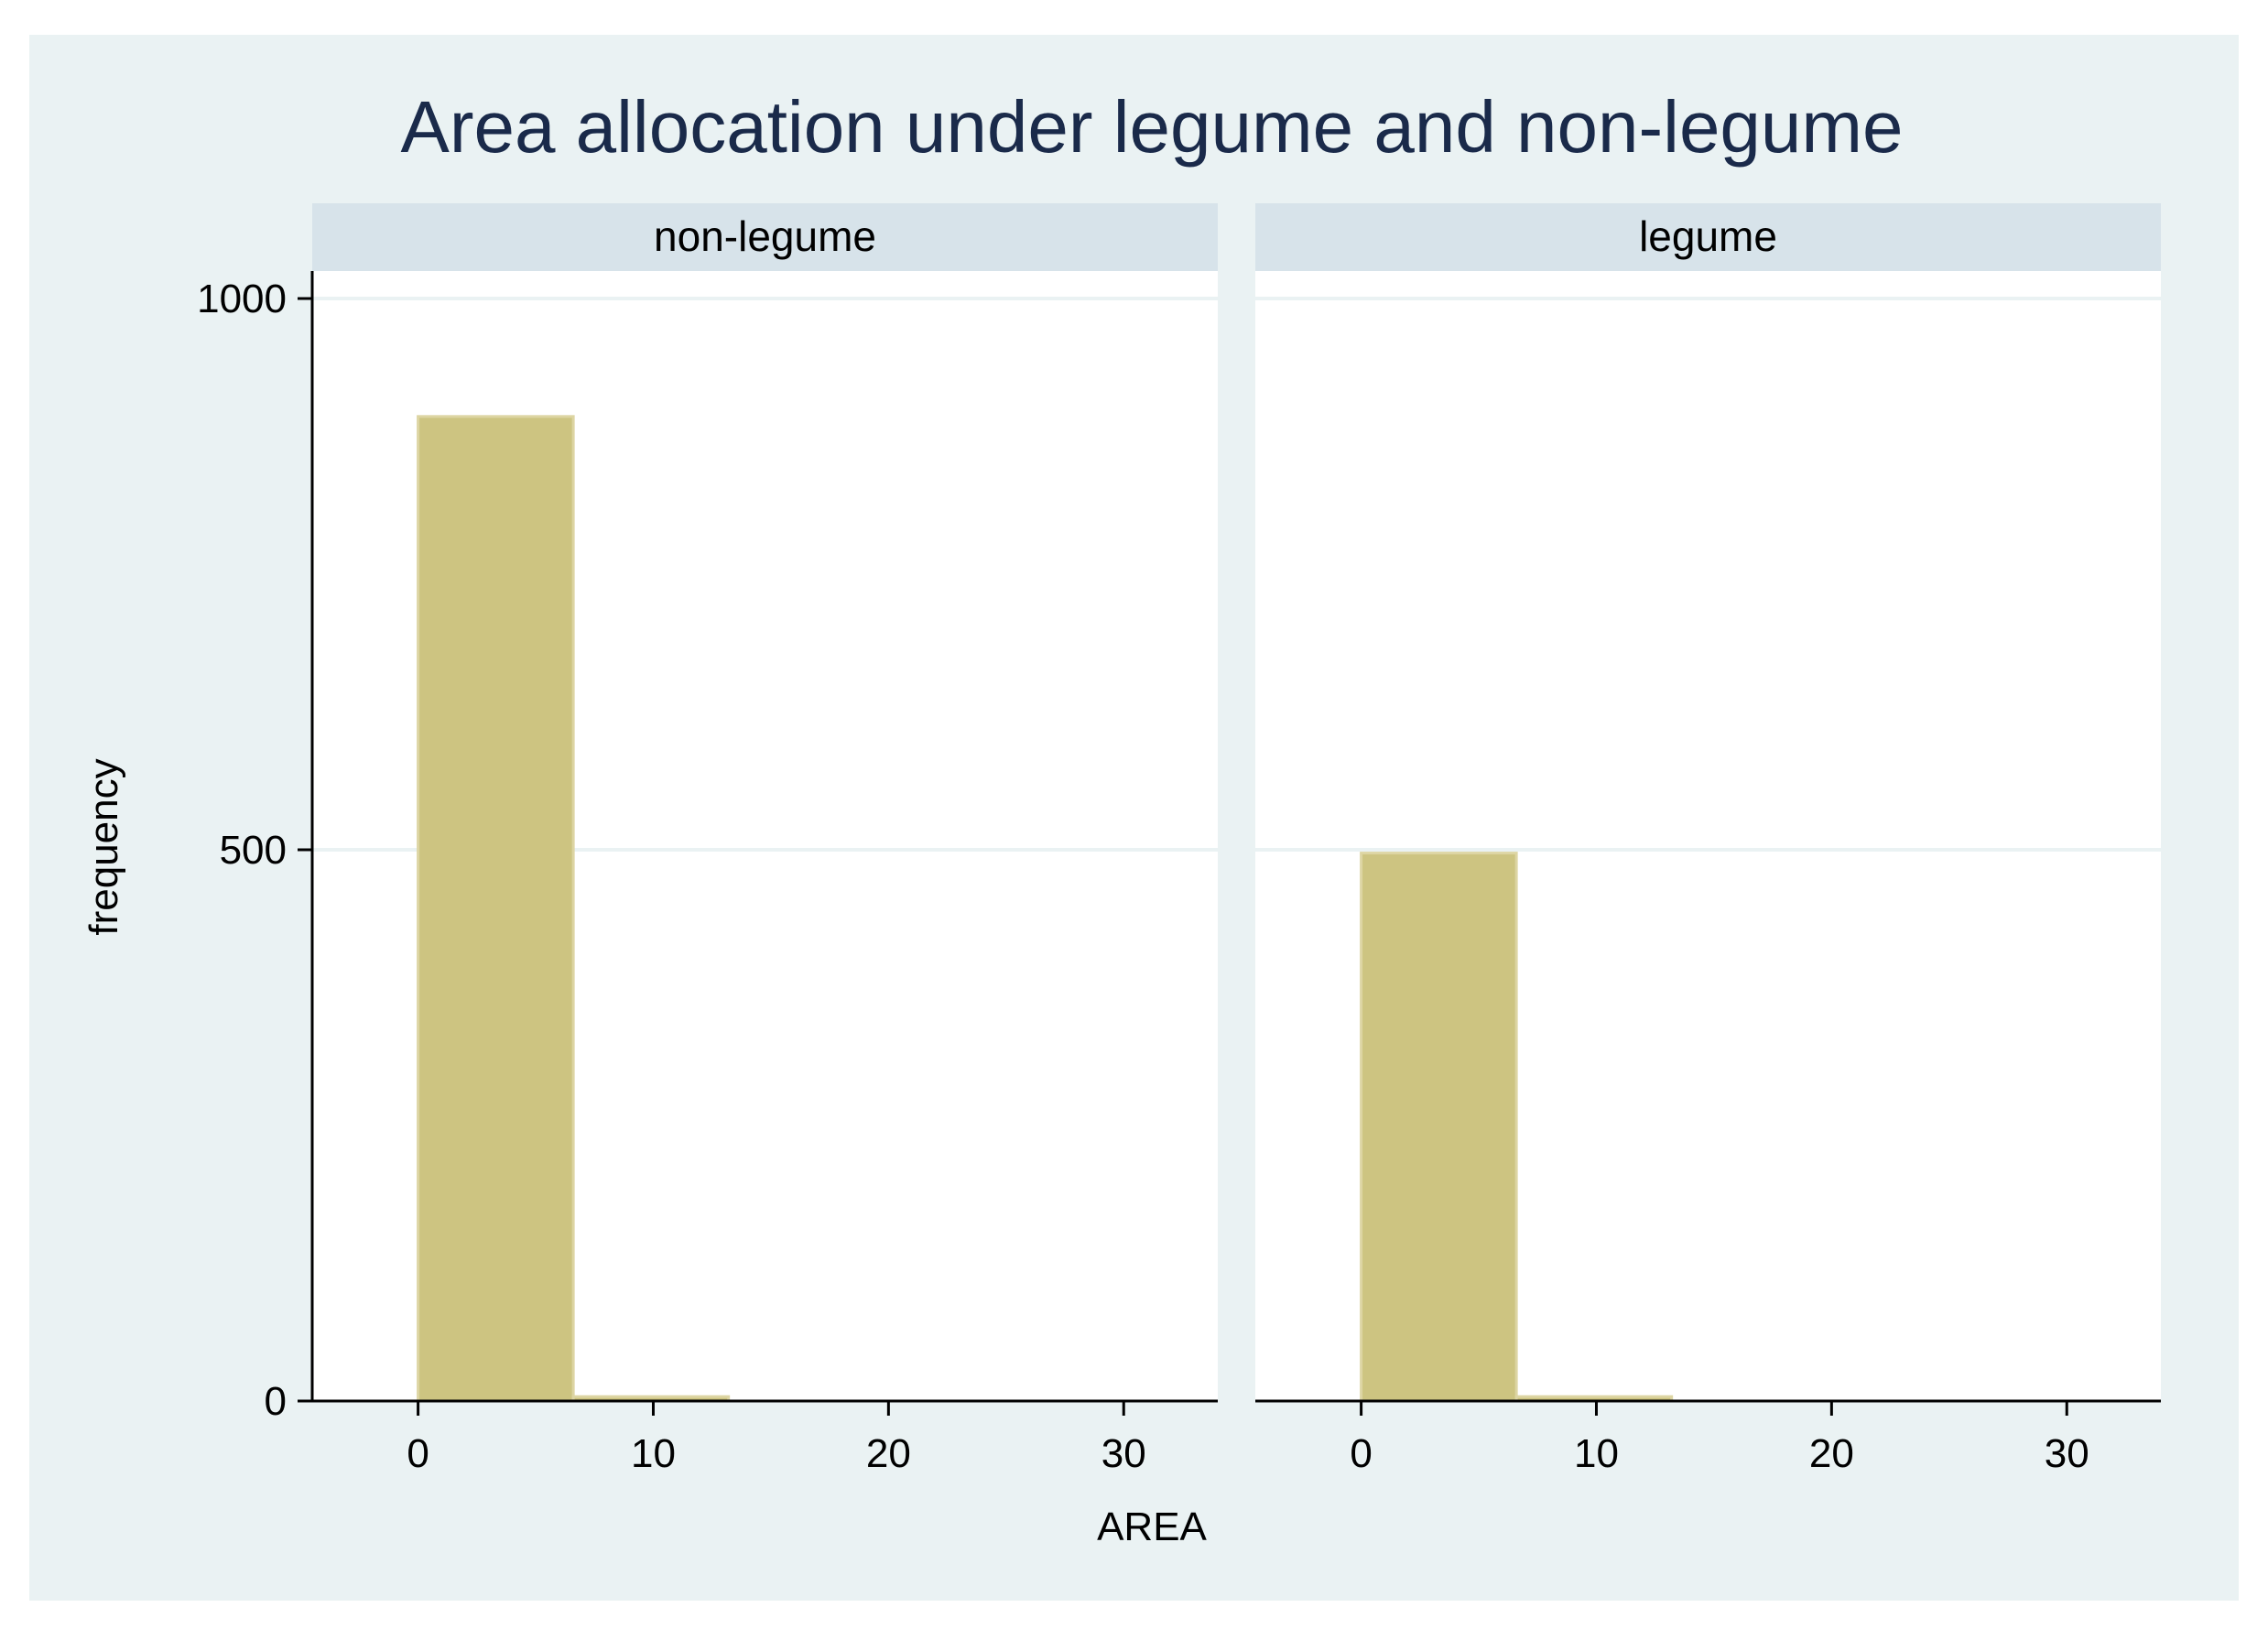  What do you see at coordinates (242, 299) in the screenshot?
I see `y-tick-label: 1000` at bounding box center [242, 299].